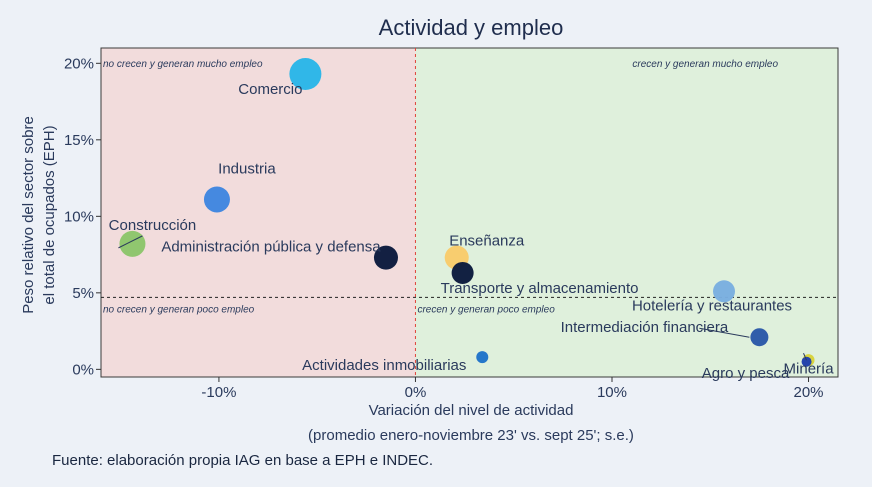 The image size is (872, 487). What do you see at coordinates (487, 241) in the screenshot?
I see `point-label: Enseñanza` at bounding box center [487, 241].